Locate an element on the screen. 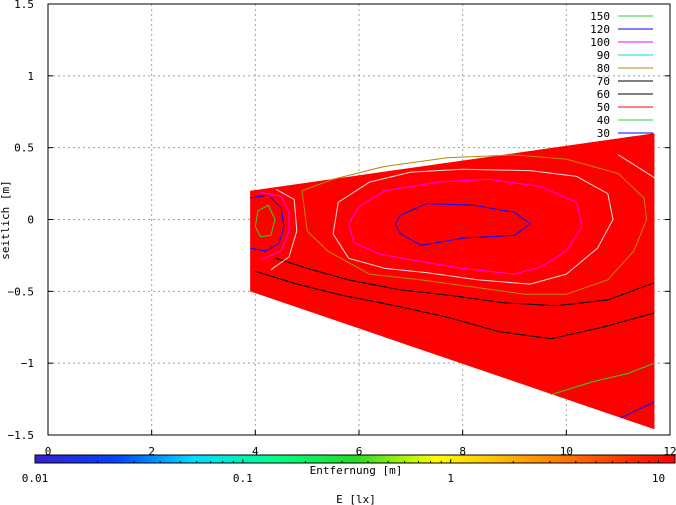 Image resolution: width=676 pixels, height=505 pixels. colorbar-tick-label: 0.01 is located at coordinates (35, 478).